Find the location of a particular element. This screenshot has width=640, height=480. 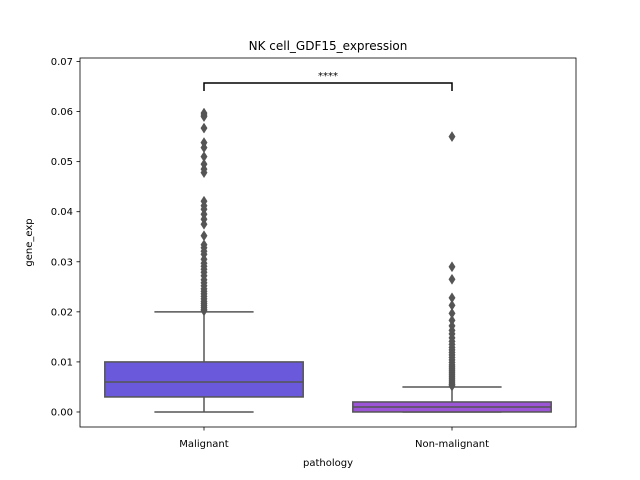

y-tick-label: 0.07 is located at coordinates (62, 62).